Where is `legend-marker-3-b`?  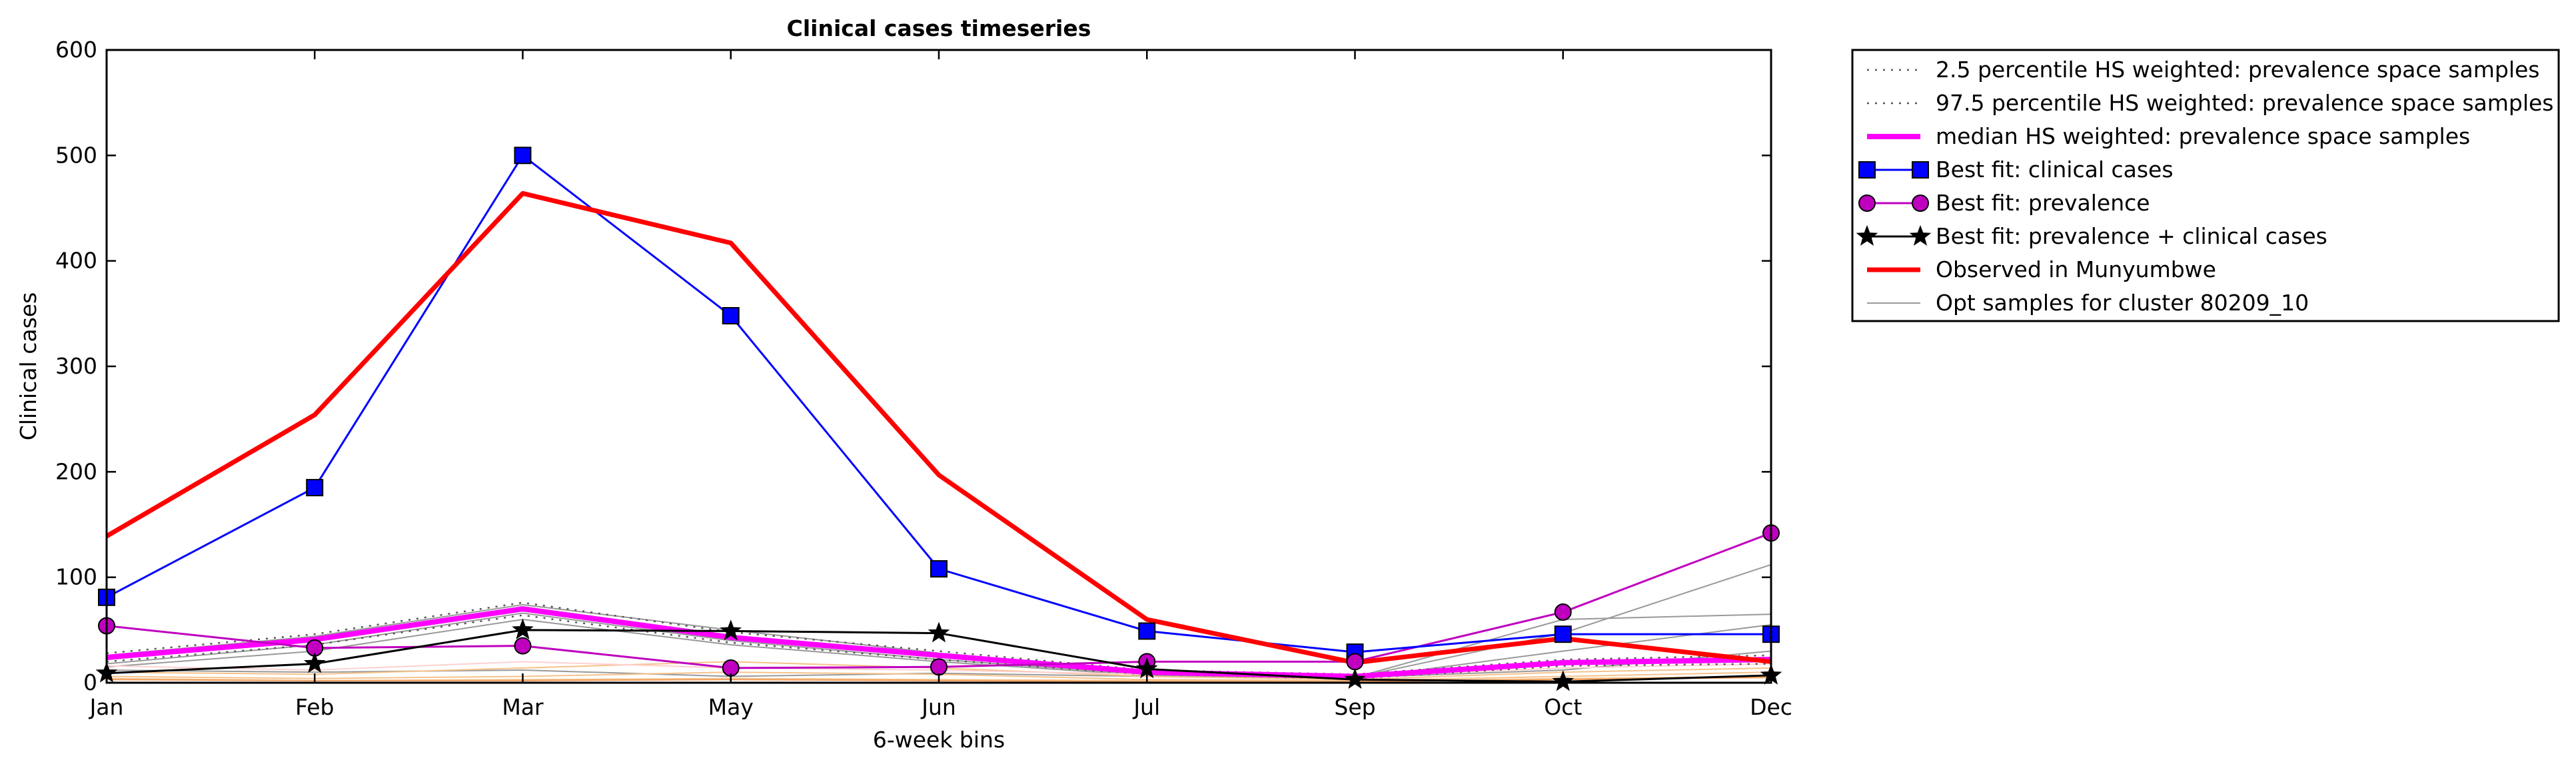 legend-marker-3-b is located at coordinates (1921, 170).